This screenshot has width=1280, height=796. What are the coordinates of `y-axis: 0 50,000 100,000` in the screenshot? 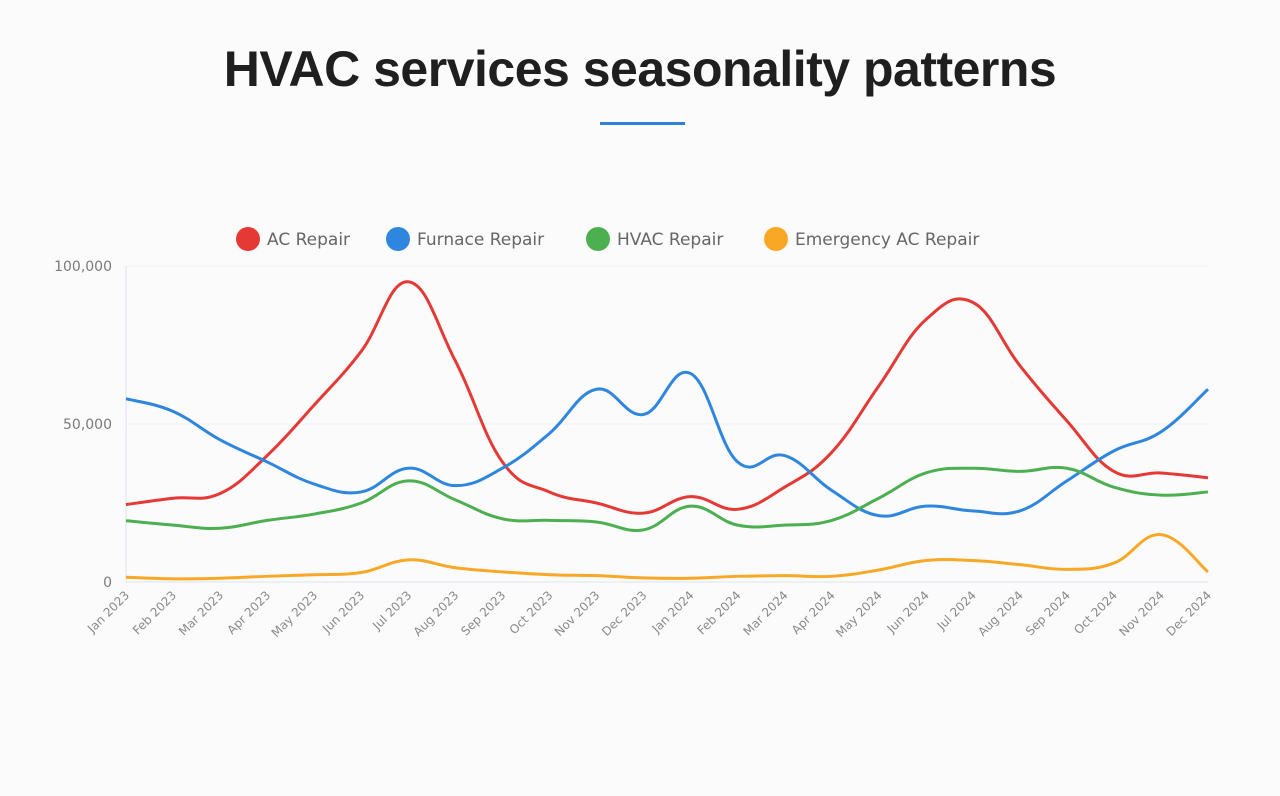 It's located at (83, 425).